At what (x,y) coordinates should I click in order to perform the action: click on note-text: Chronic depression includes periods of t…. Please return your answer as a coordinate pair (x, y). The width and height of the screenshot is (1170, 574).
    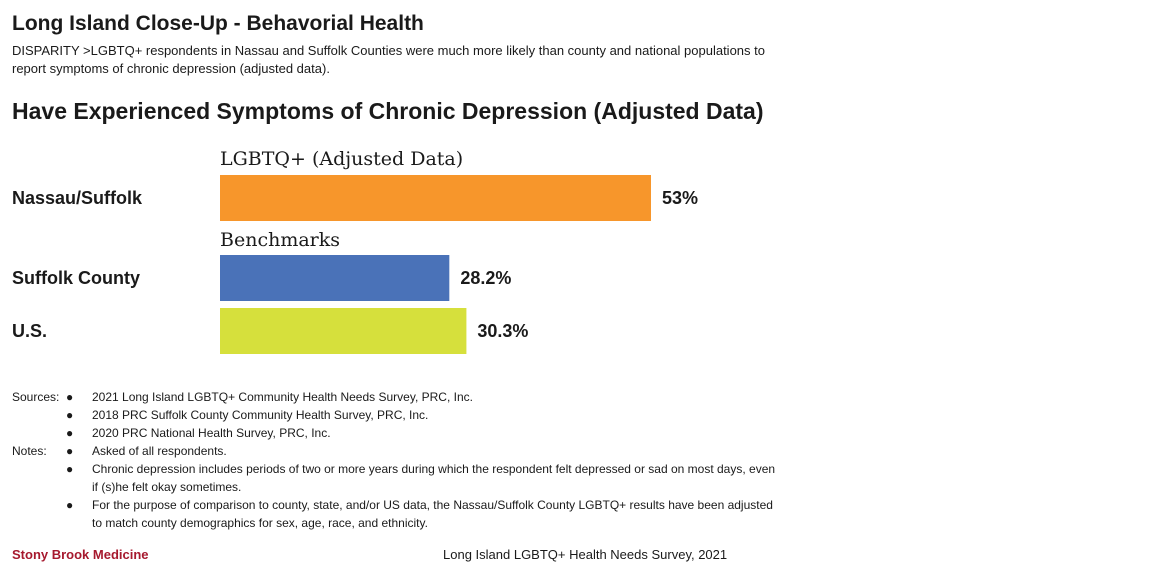
    Looking at the image, I should click on (434, 478).